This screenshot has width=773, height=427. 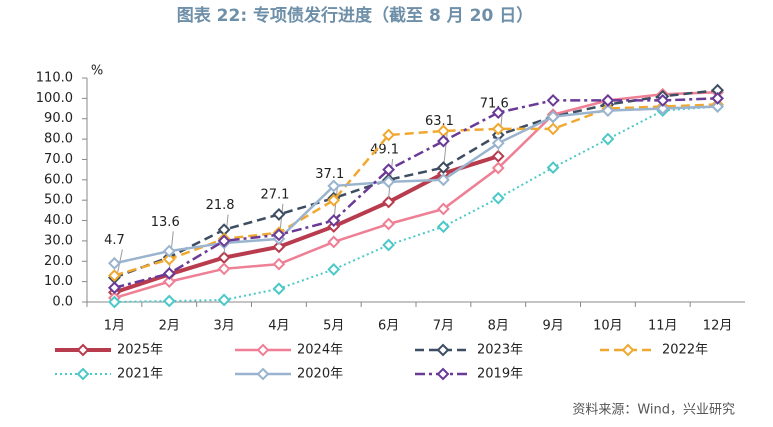 I want to click on legend-label: 2023年, so click(x=500, y=350).